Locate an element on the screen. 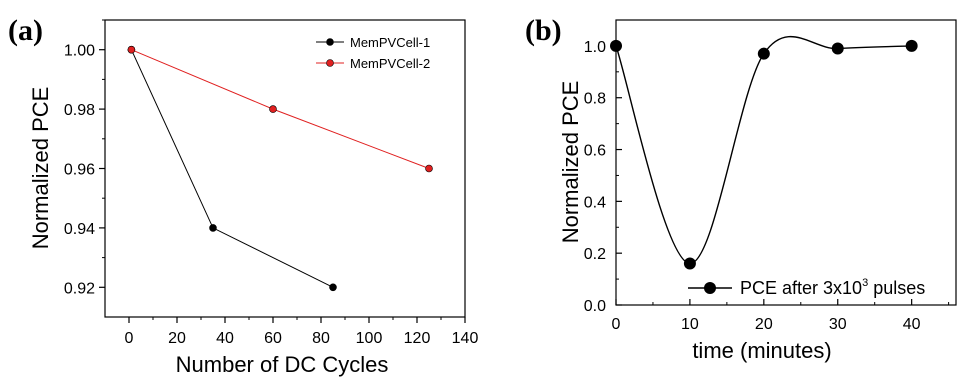 This screenshot has width=962, height=377. panel-b-y-tick-label: 0.0 is located at coordinates (595, 306).